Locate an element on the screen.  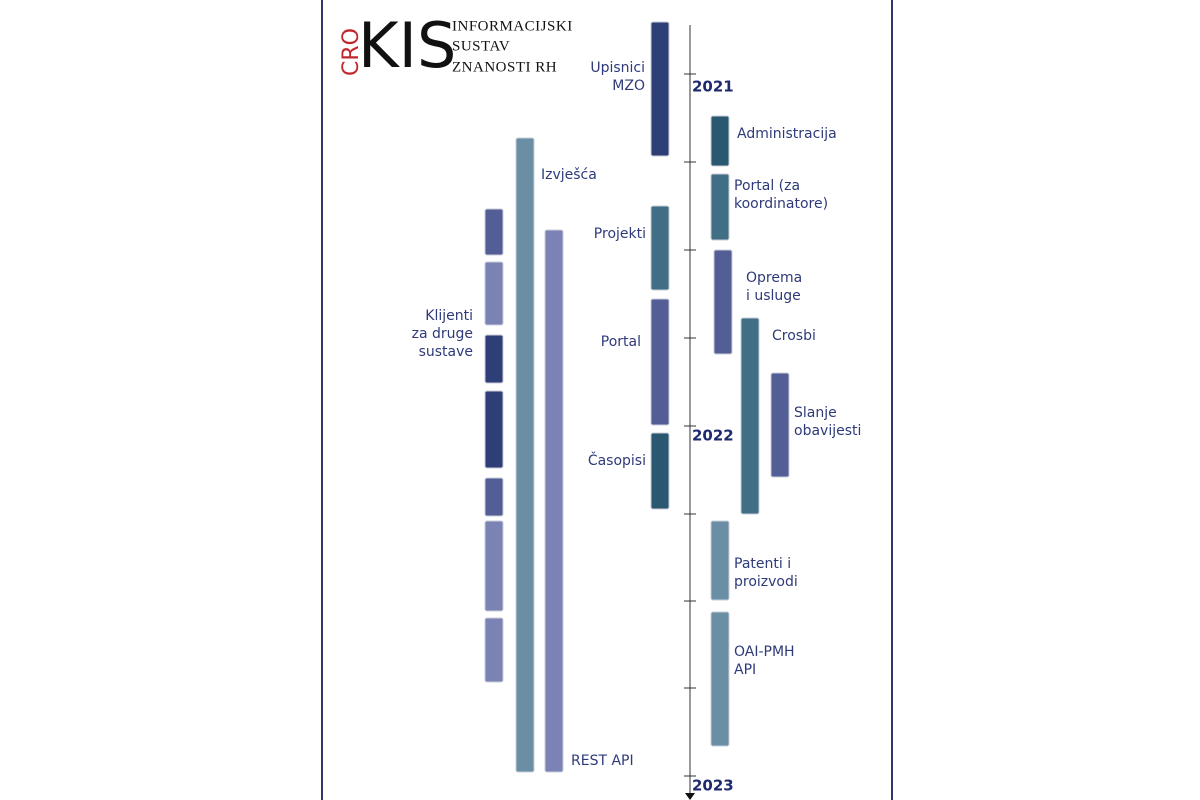
item-label: proizvodi is located at coordinates (766, 582).